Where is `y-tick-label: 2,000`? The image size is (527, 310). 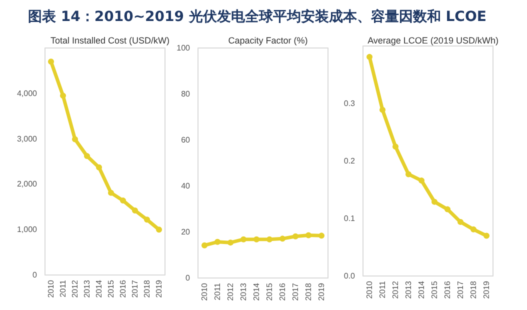 y-tick-label: 2,000 is located at coordinates (27, 184).